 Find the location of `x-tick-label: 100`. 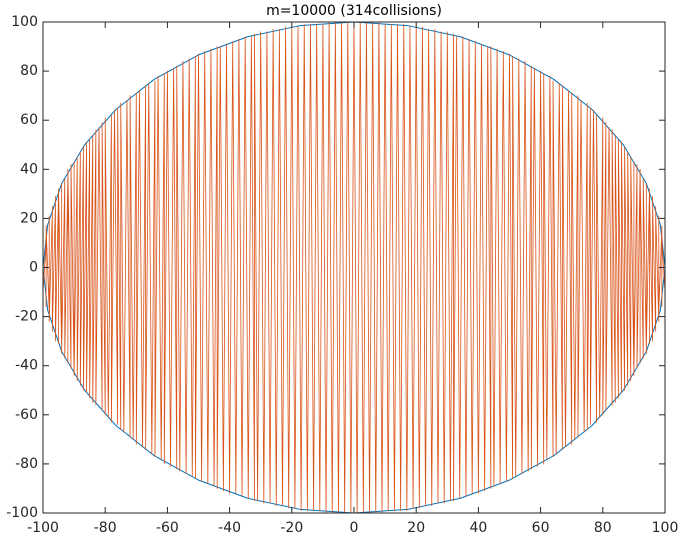

x-tick-label: 100 is located at coordinates (665, 528).